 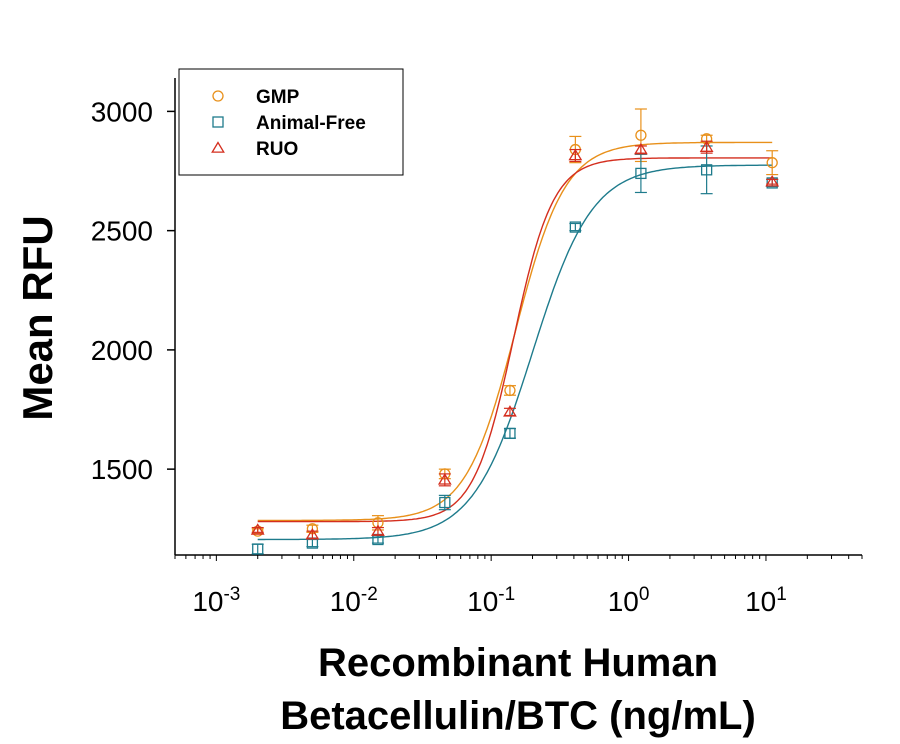 I want to click on x-tick-label: 10⁻², so click(x=354, y=600).